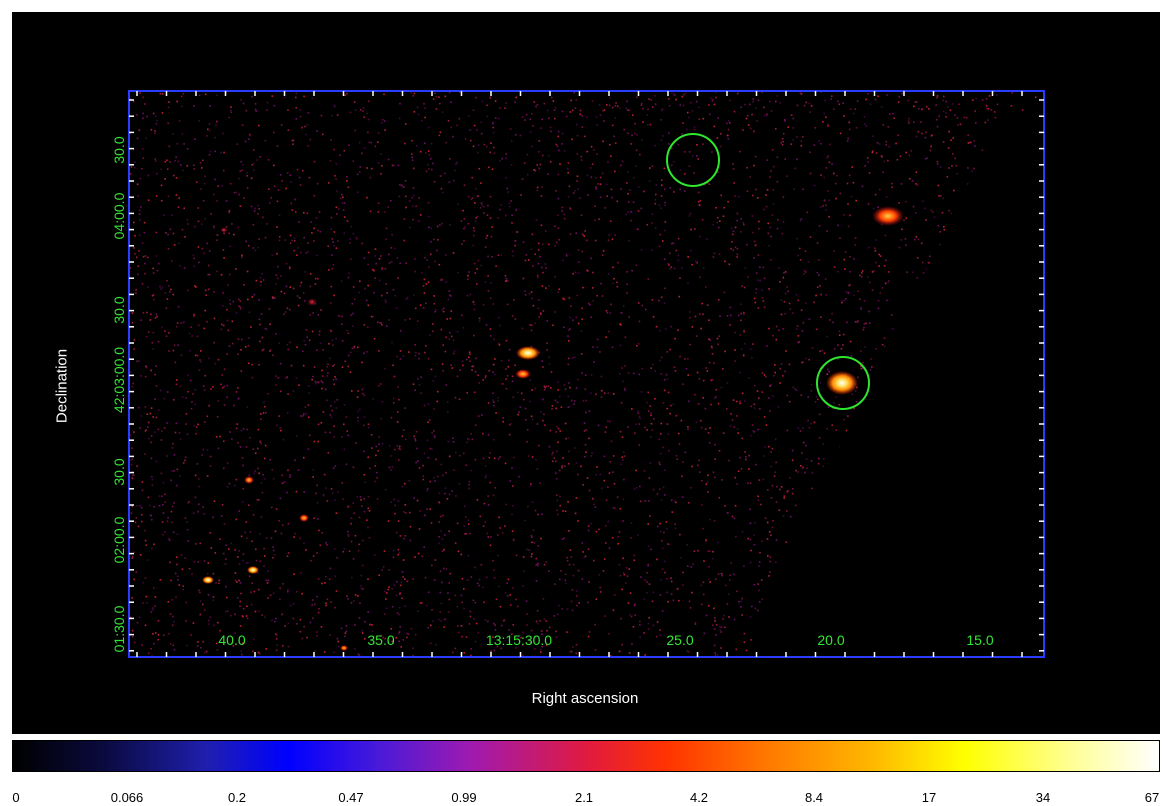 The image size is (1172, 806). Describe the element at coordinates (232, 640) in the screenshot. I see `x-tick-label: 40.0` at that location.